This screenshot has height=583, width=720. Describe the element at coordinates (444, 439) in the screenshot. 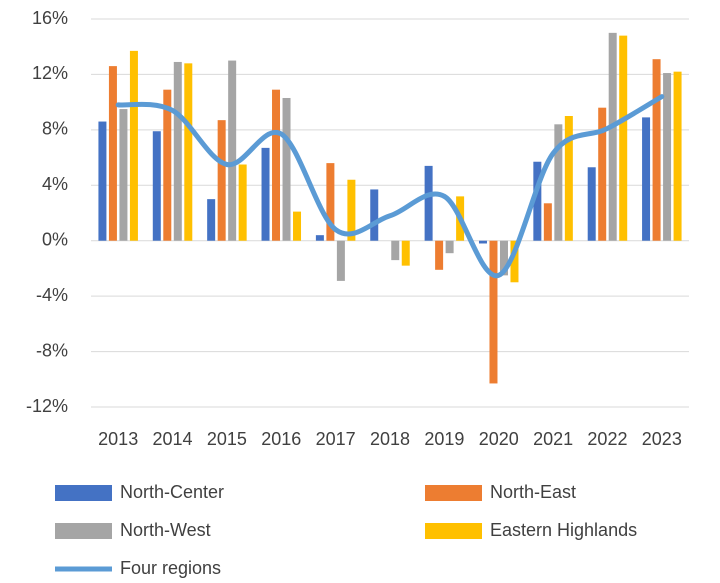

I see `x-tick-label: 2019` at that location.